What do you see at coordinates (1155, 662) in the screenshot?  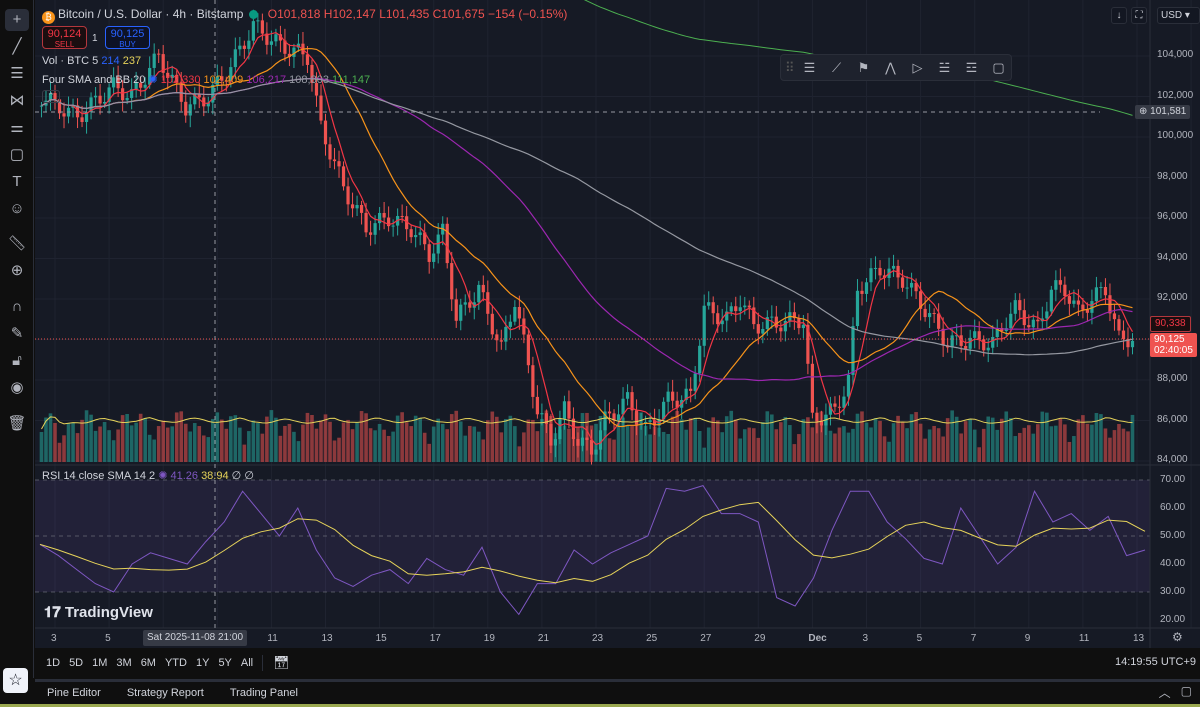 I see `clock: 14:19:55 UTC+9` at bounding box center [1155, 662].